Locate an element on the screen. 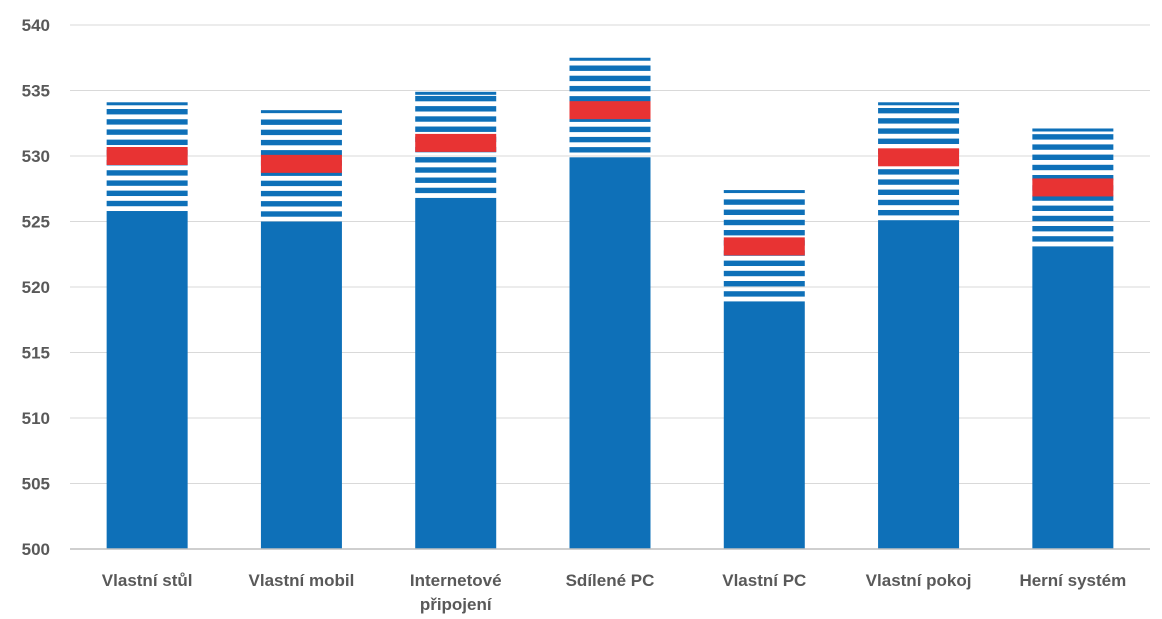  y-tick-label: 535 is located at coordinates (36, 91).